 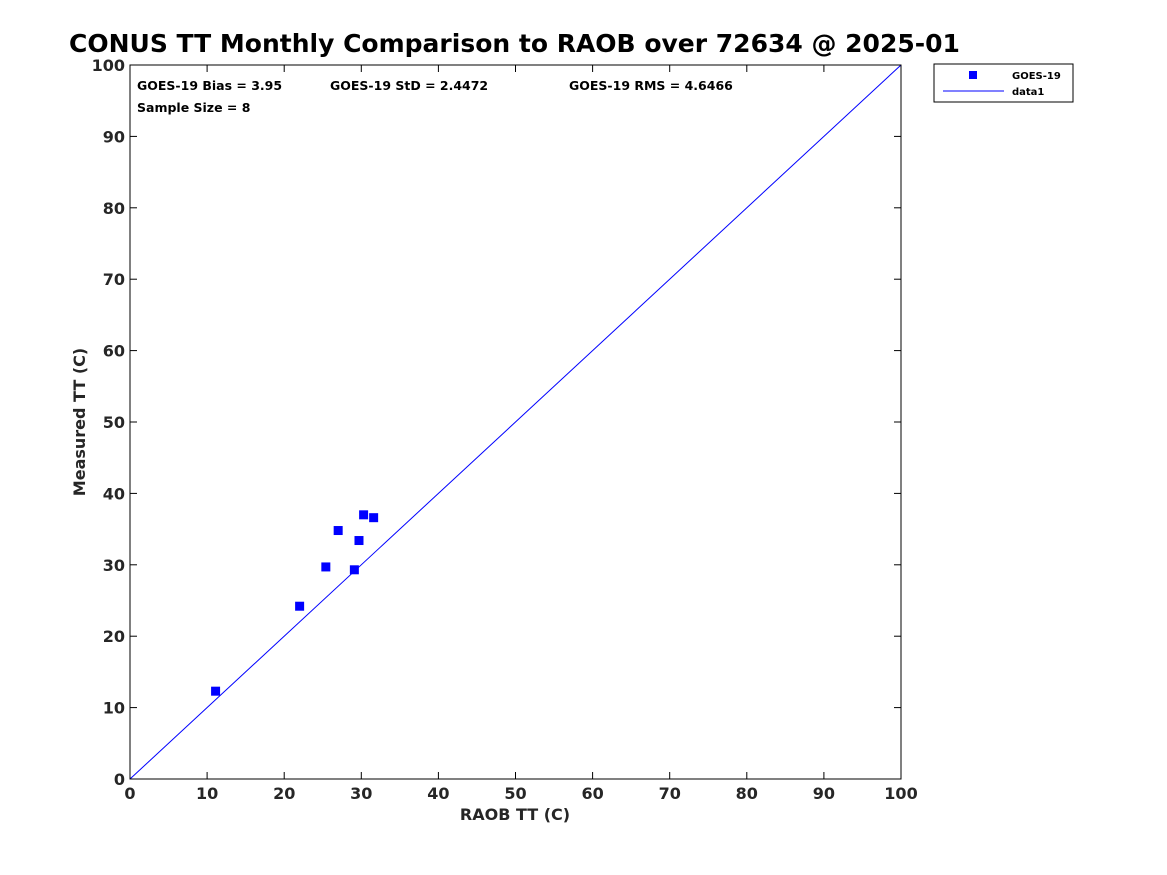 What do you see at coordinates (824, 793) in the screenshot?
I see `x-tick-label: 90` at bounding box center [824, 793].